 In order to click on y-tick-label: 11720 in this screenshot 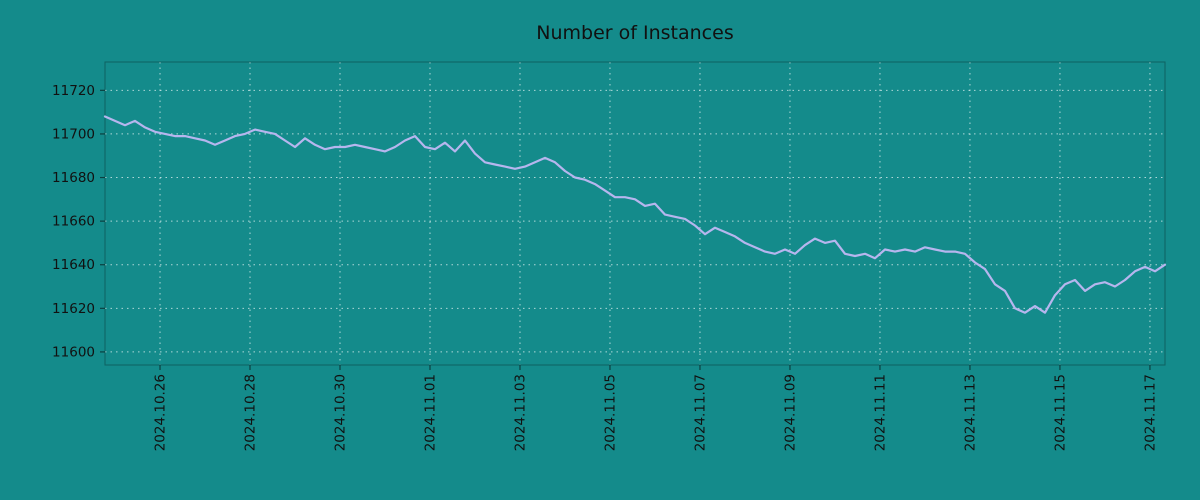, I will do `click(73, 91)`.